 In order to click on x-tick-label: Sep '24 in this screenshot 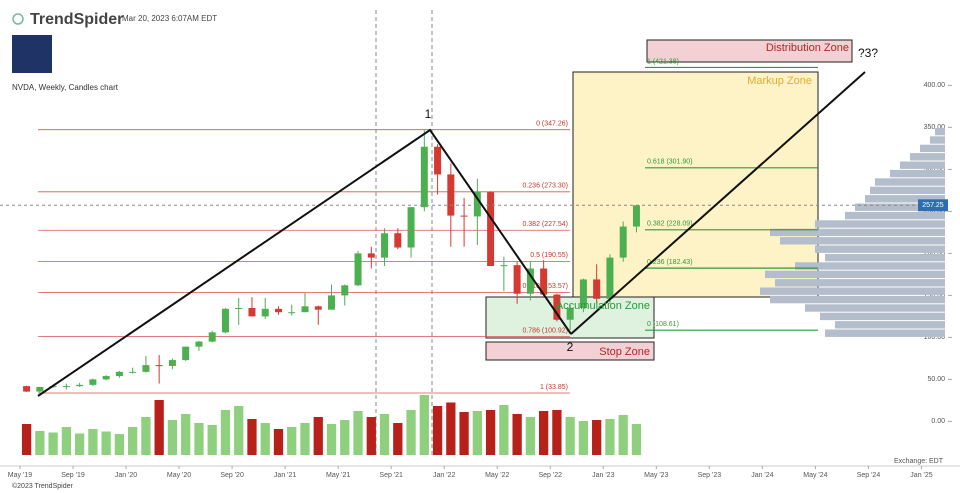, I will do `click(869, 475)`.